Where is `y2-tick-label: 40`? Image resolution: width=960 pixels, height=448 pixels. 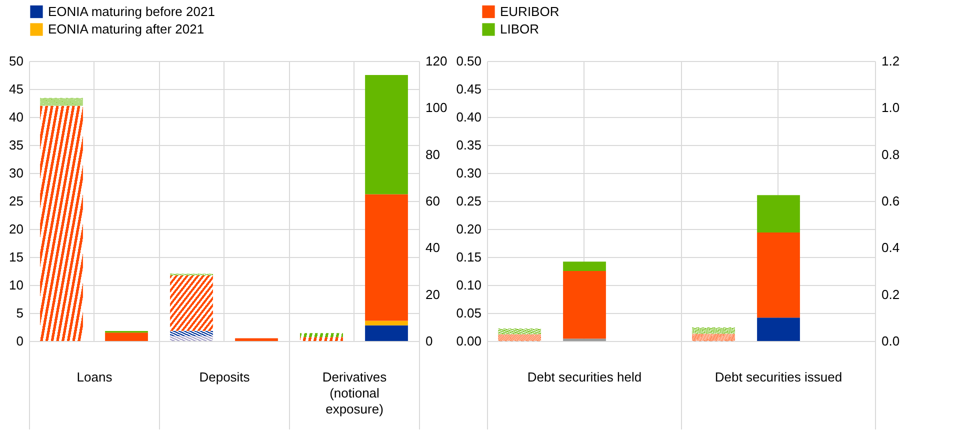
y2-tick-label: 40 is located at coordinates (433, 248).